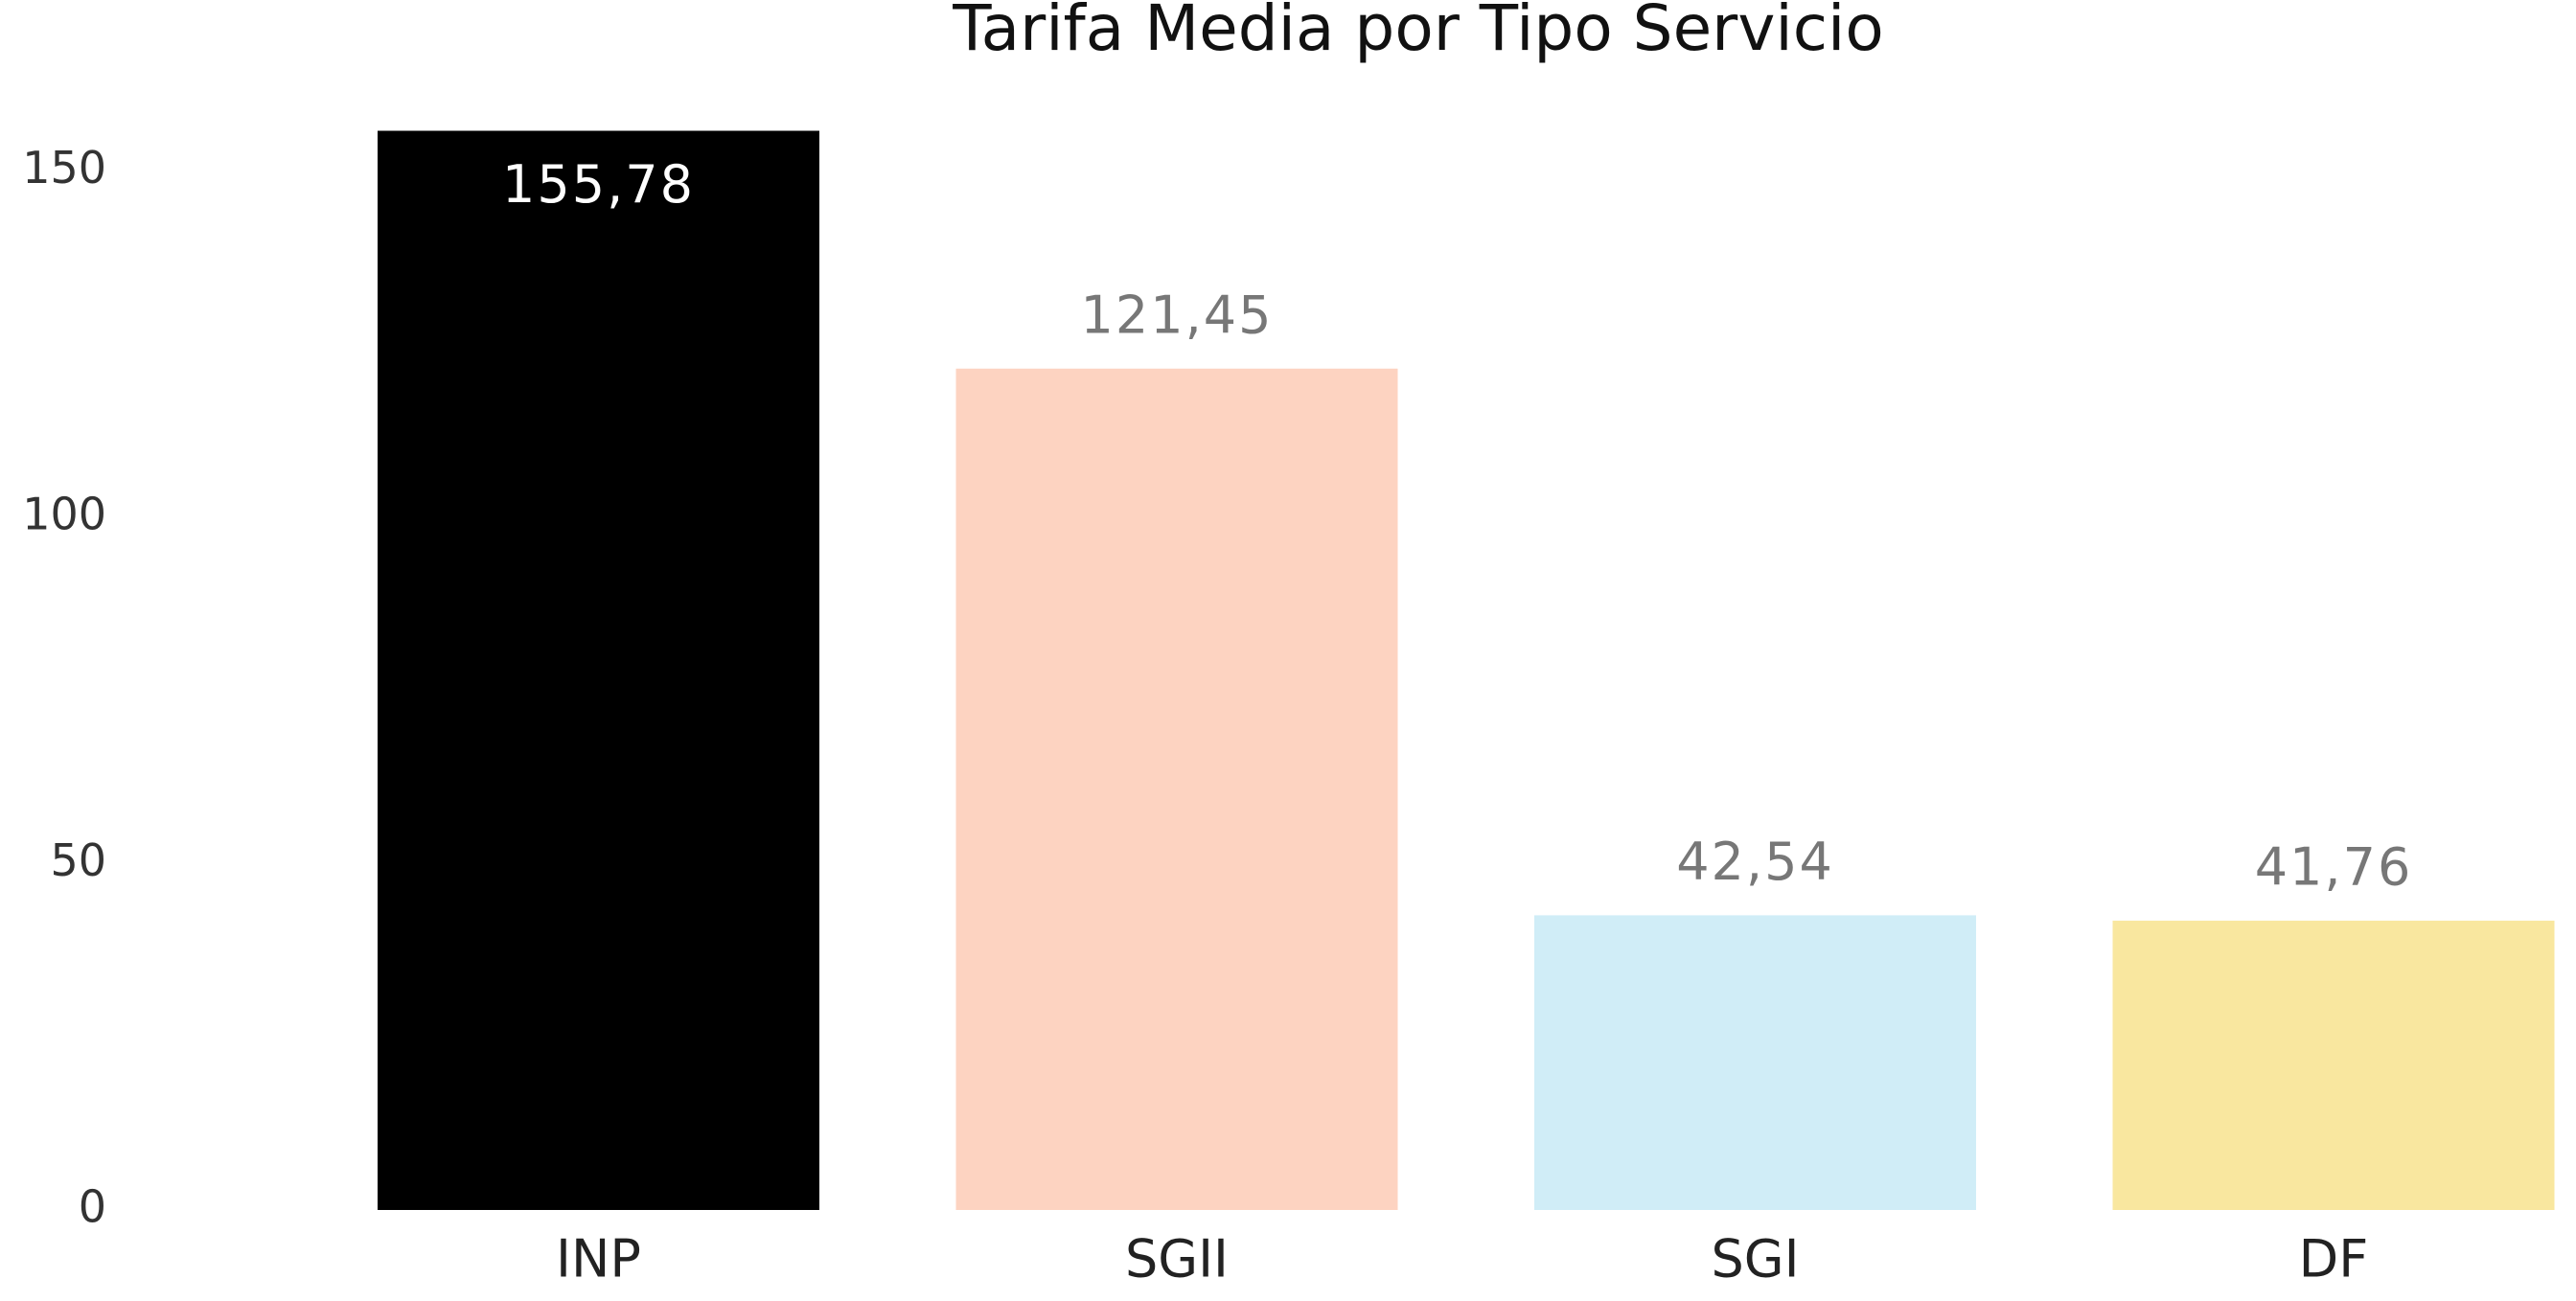 The width and height of the screenshot is (2576, 1301). Describe the element at coordinates (598, 184) in the screenshot. I see `value-label: 155,78` at that location.